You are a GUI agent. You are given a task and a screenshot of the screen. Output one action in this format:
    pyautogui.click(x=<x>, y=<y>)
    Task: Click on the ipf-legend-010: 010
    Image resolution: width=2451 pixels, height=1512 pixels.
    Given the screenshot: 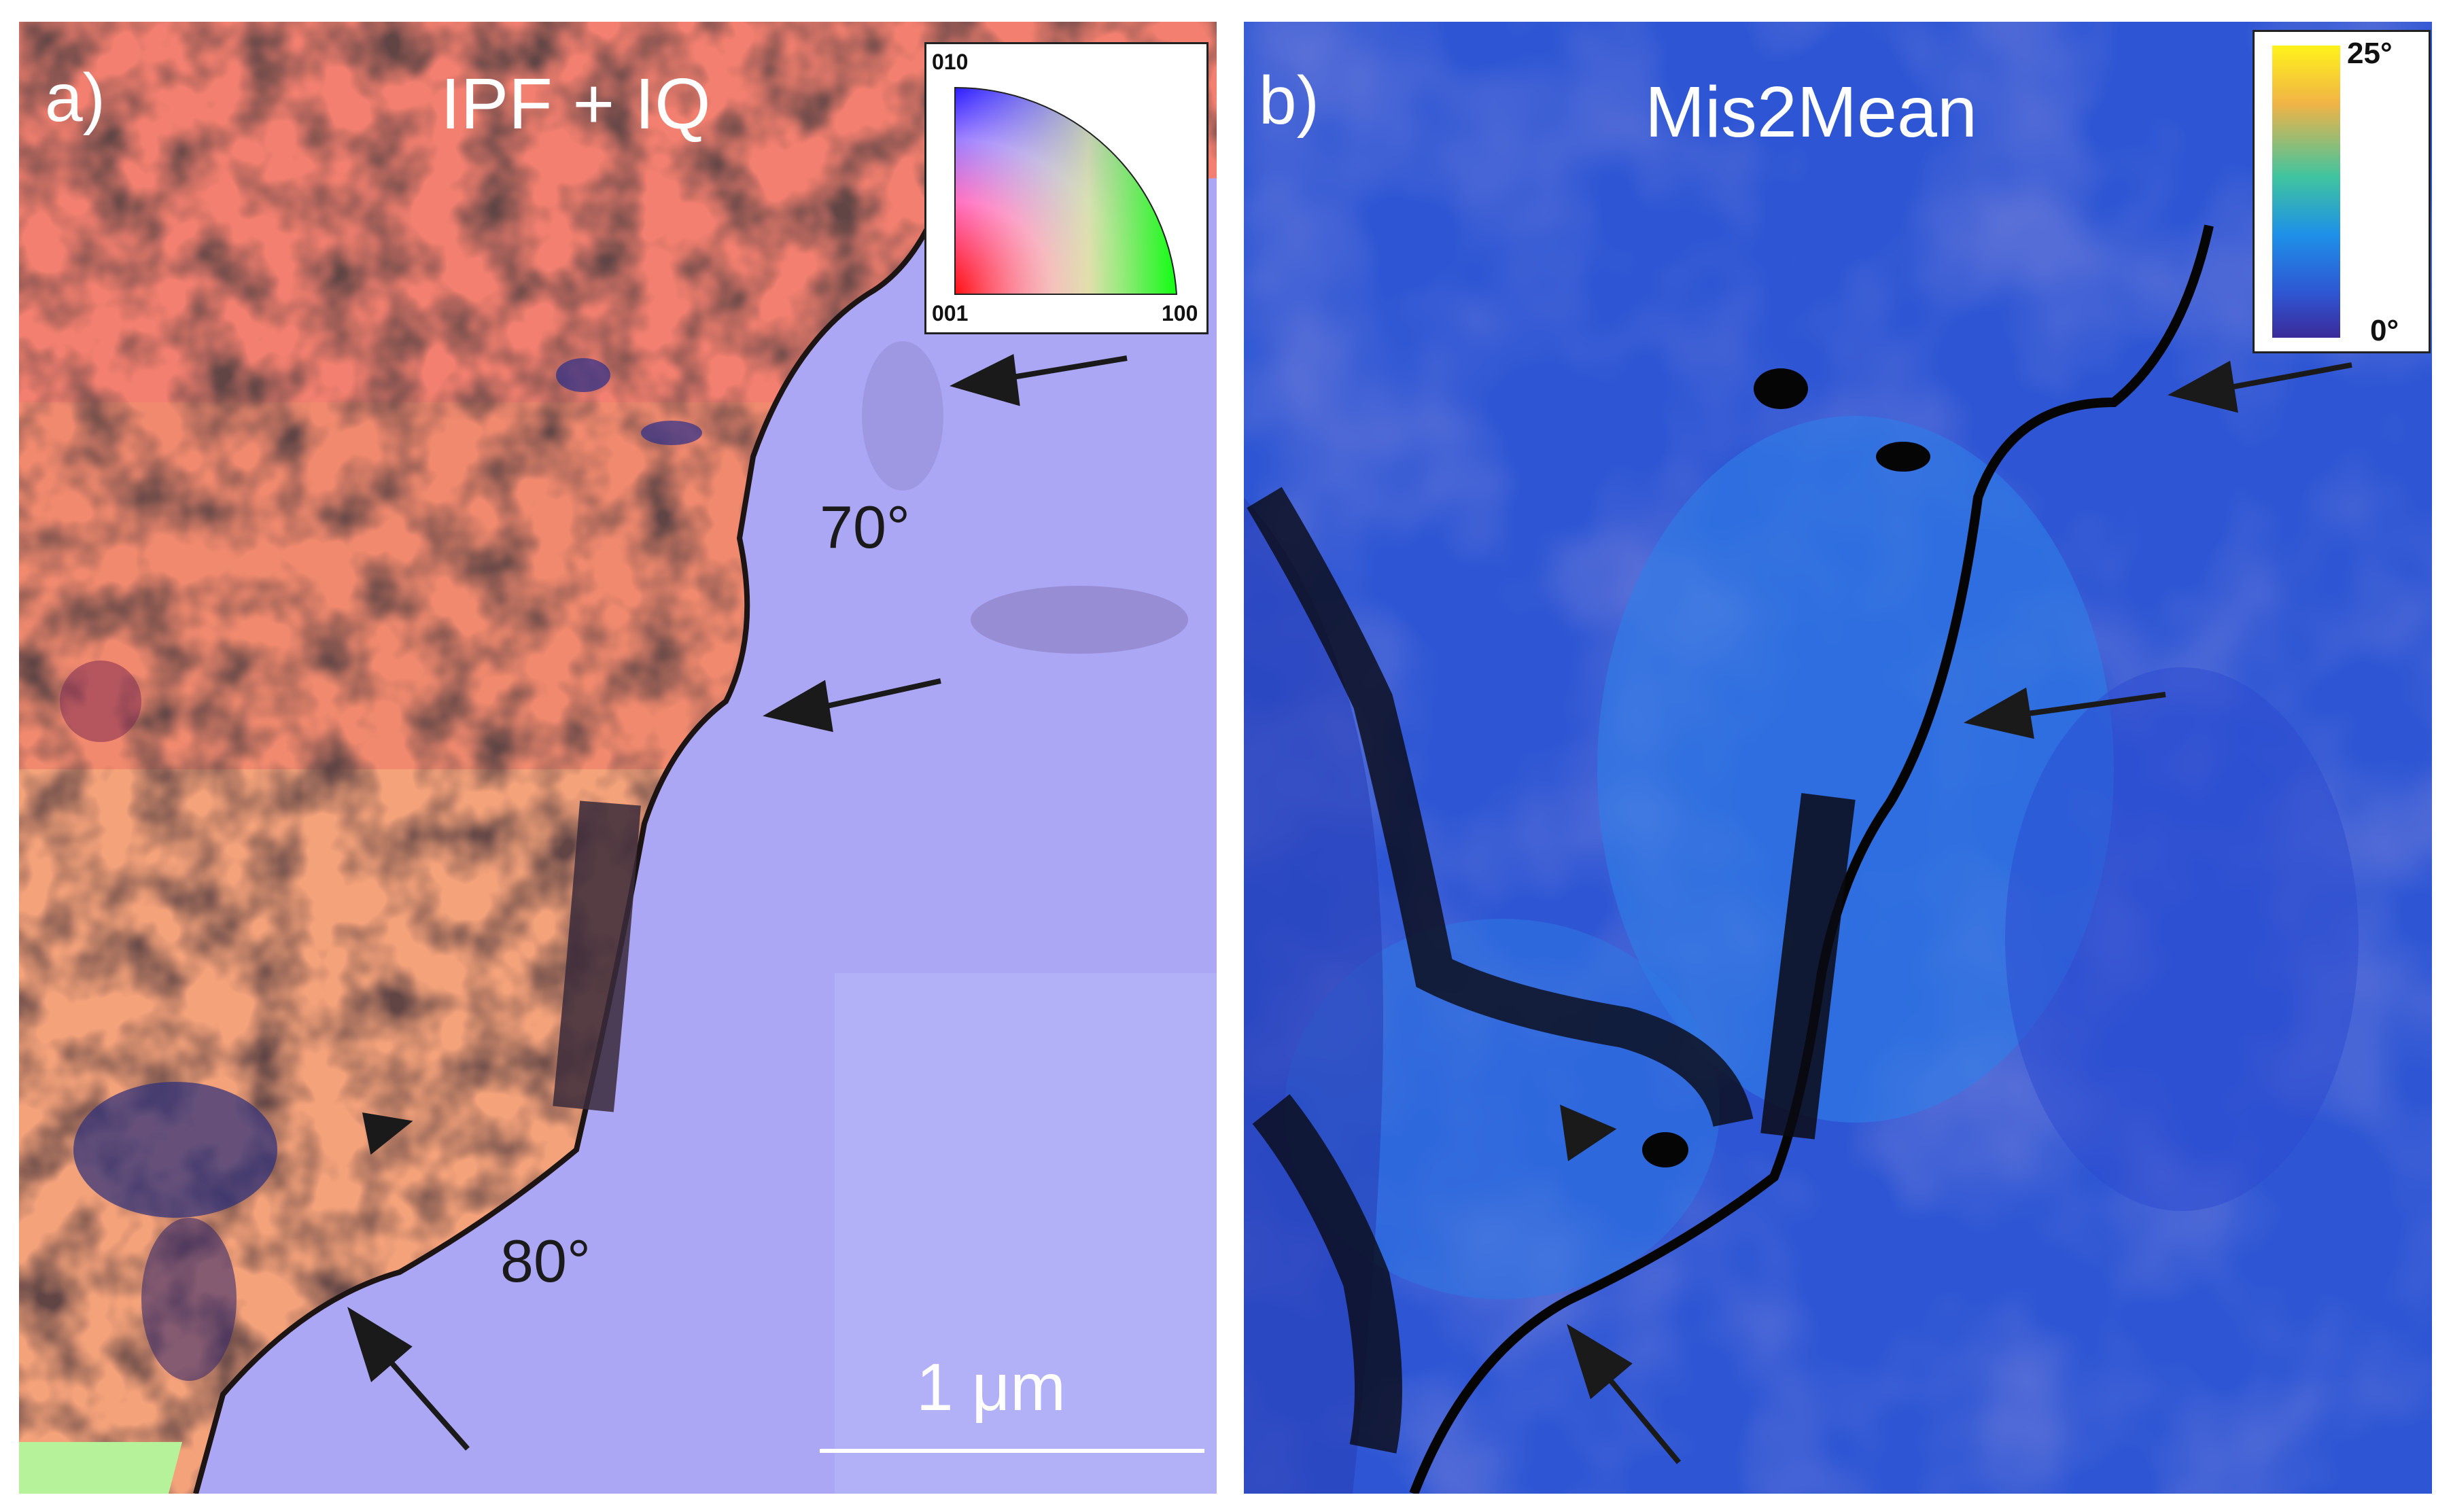 What is the action you would take?
    pyautogui.click(x=950, y=62)
    